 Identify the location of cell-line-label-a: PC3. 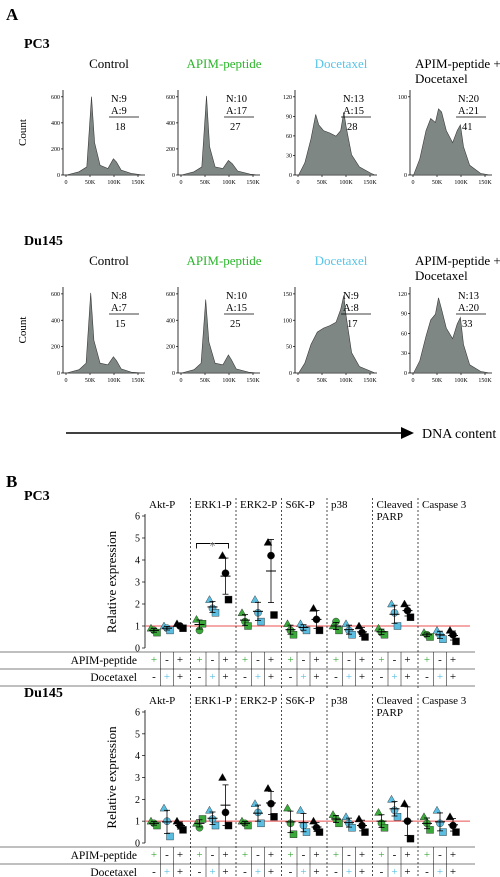
(37, 44).